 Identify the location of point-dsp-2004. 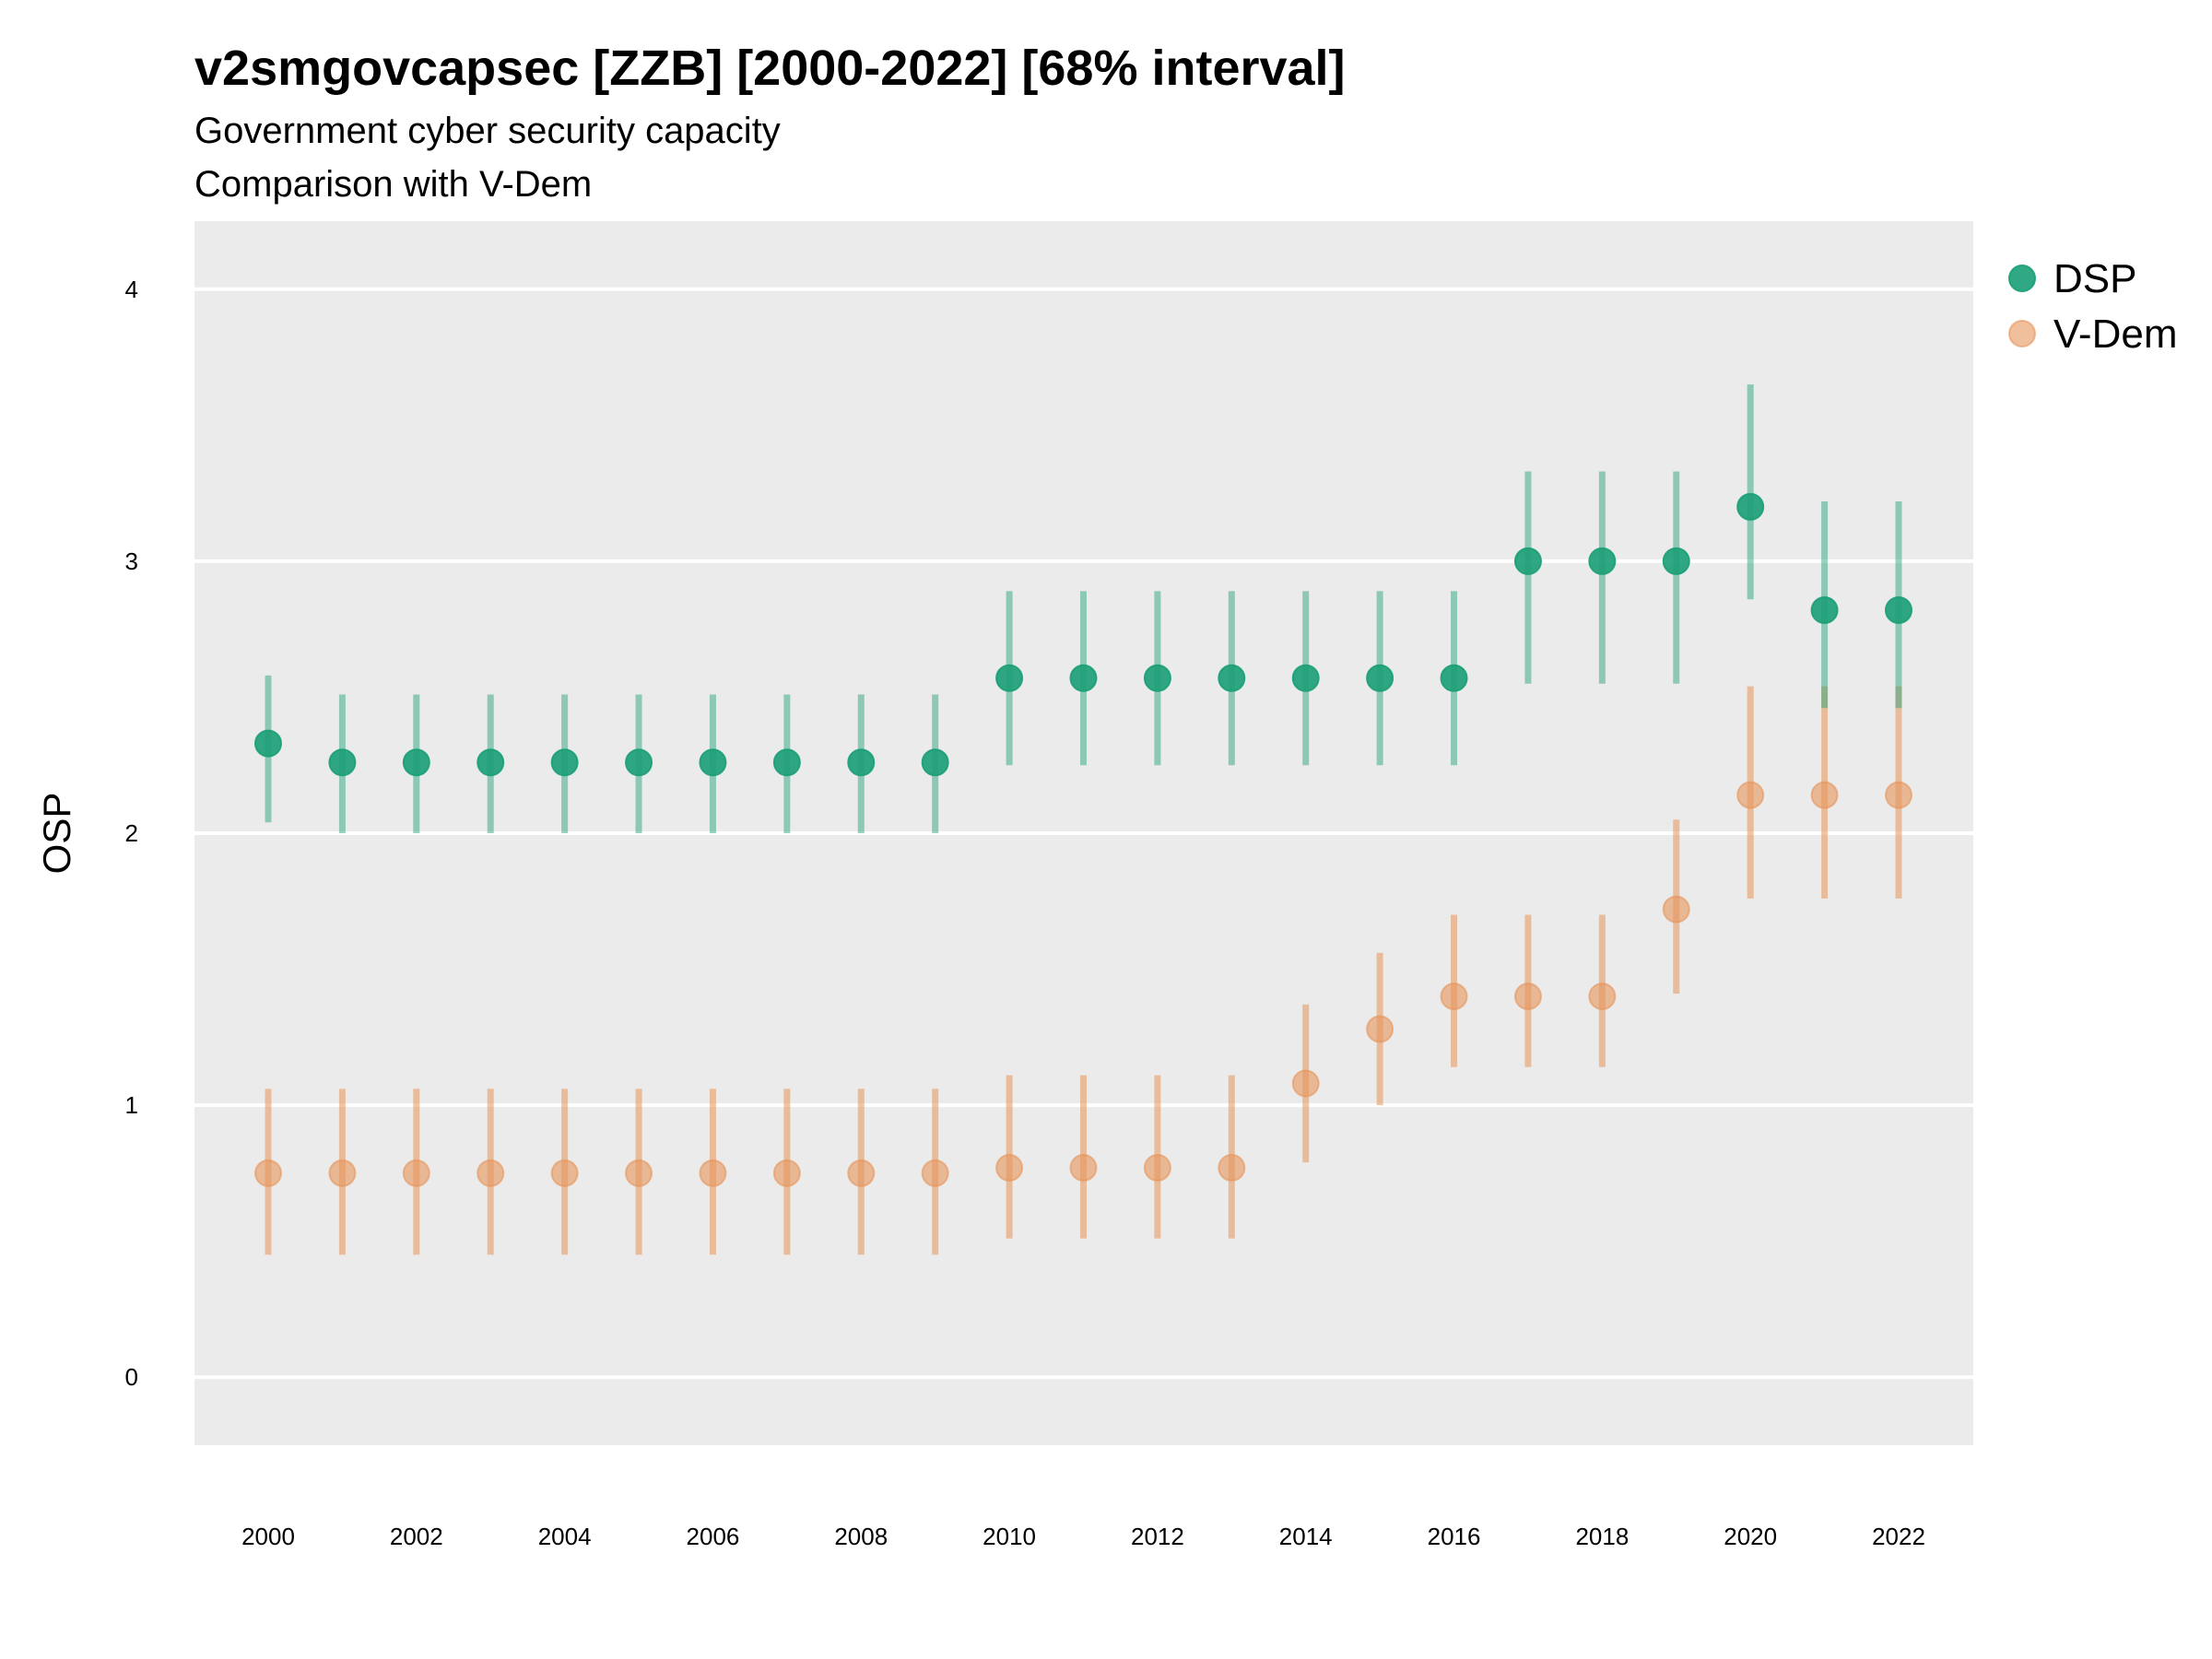
(564, 762).